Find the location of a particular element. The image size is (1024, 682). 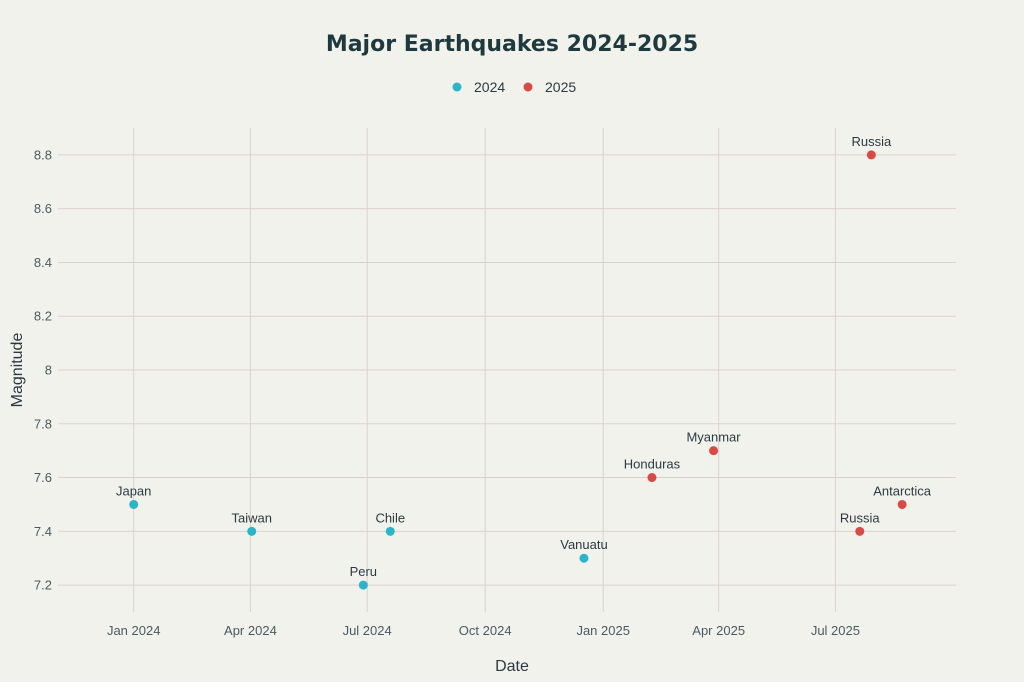

y-tick-label: 8.8 is located at coordinates (43, 154).